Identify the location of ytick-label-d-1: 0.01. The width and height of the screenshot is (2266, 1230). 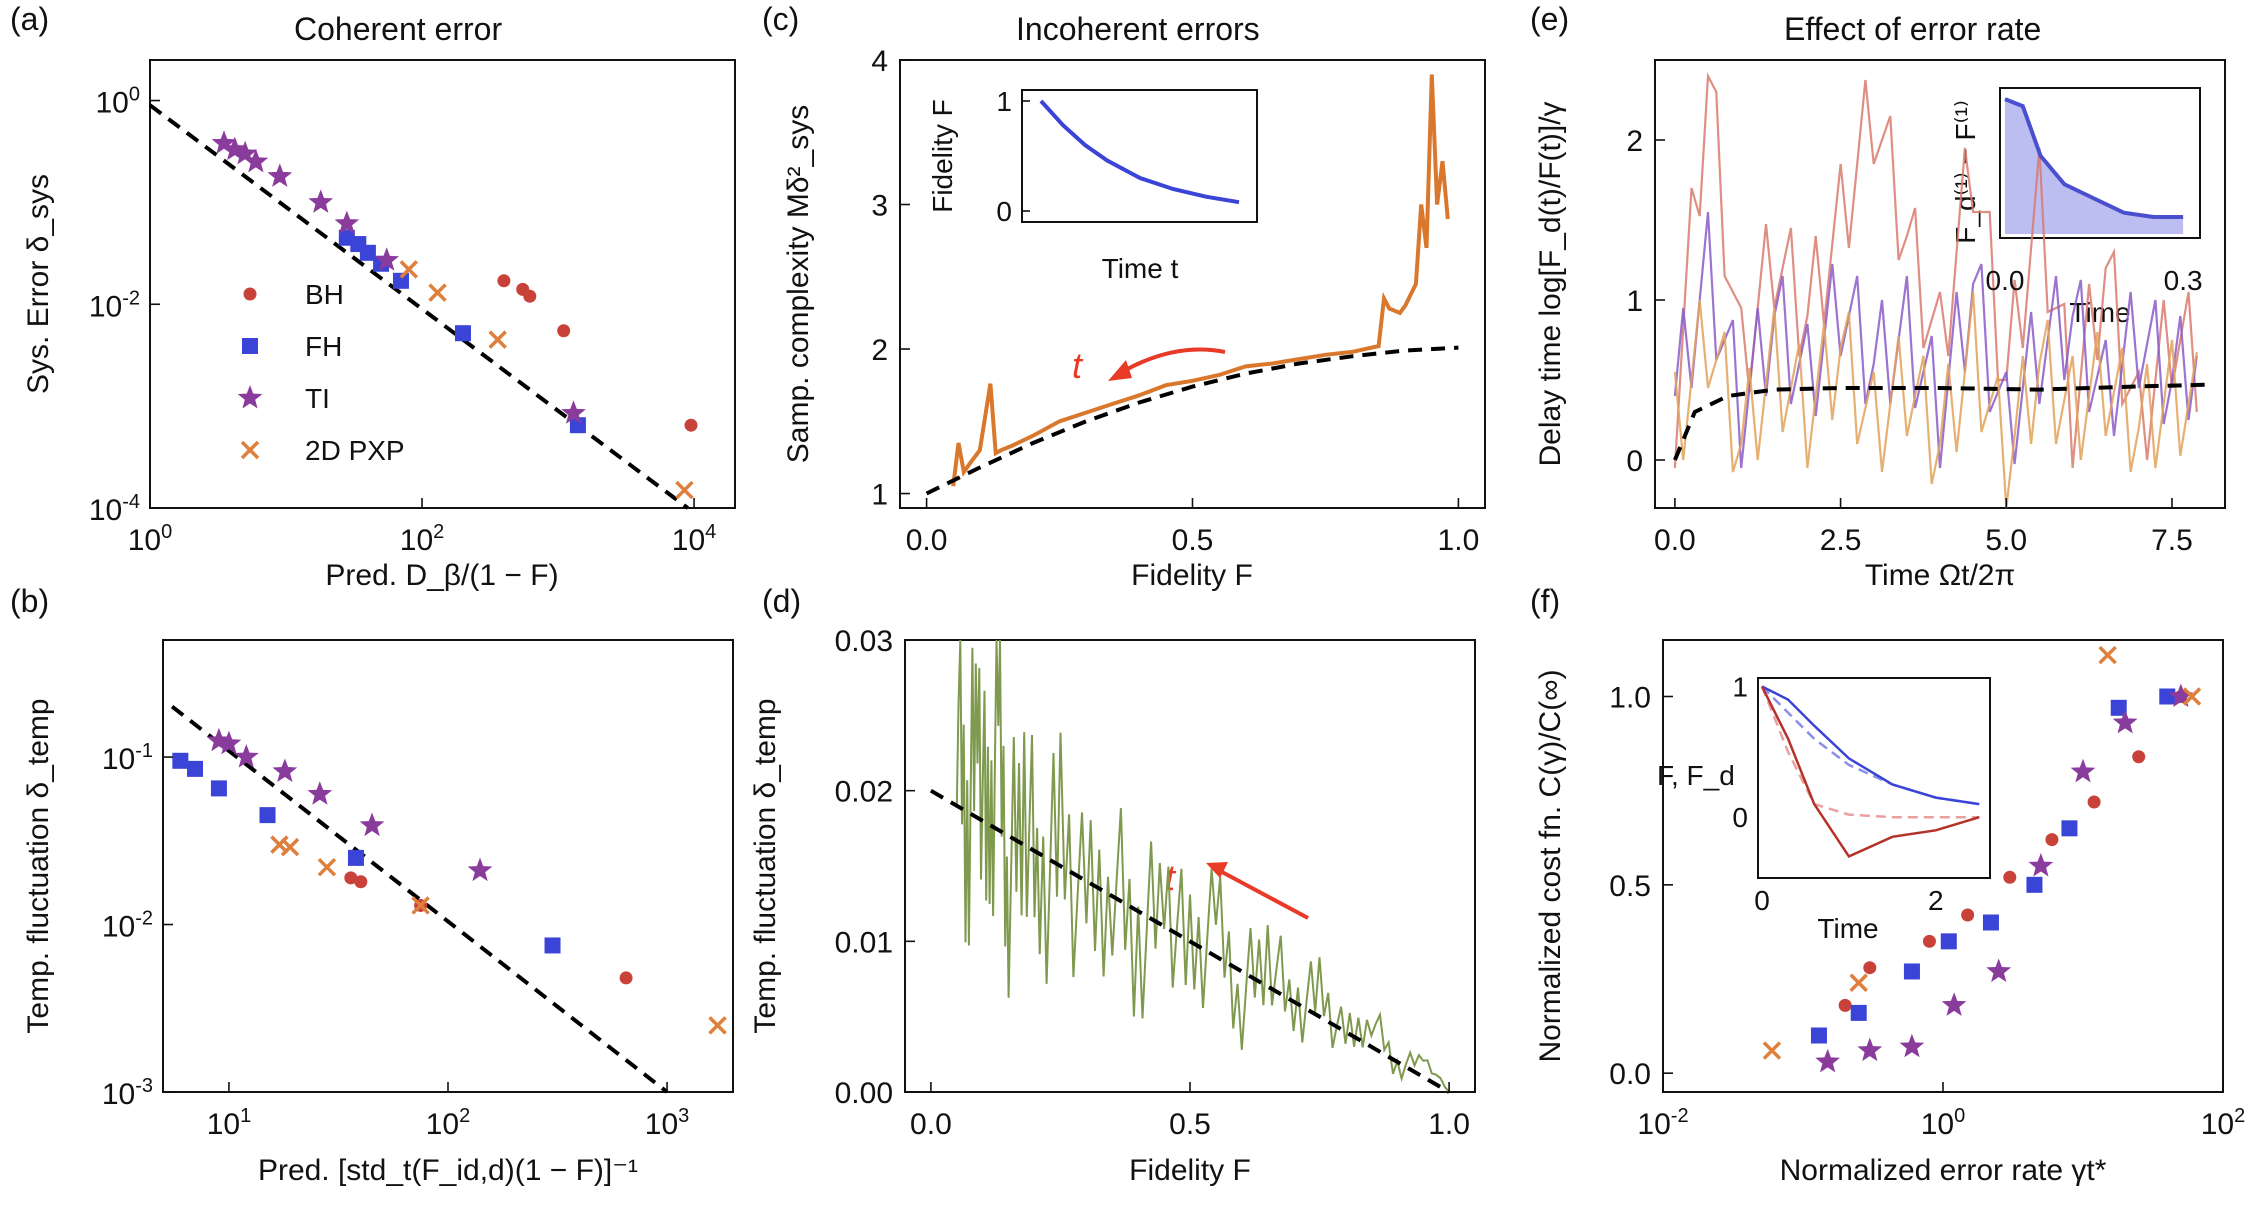
(864, 942).